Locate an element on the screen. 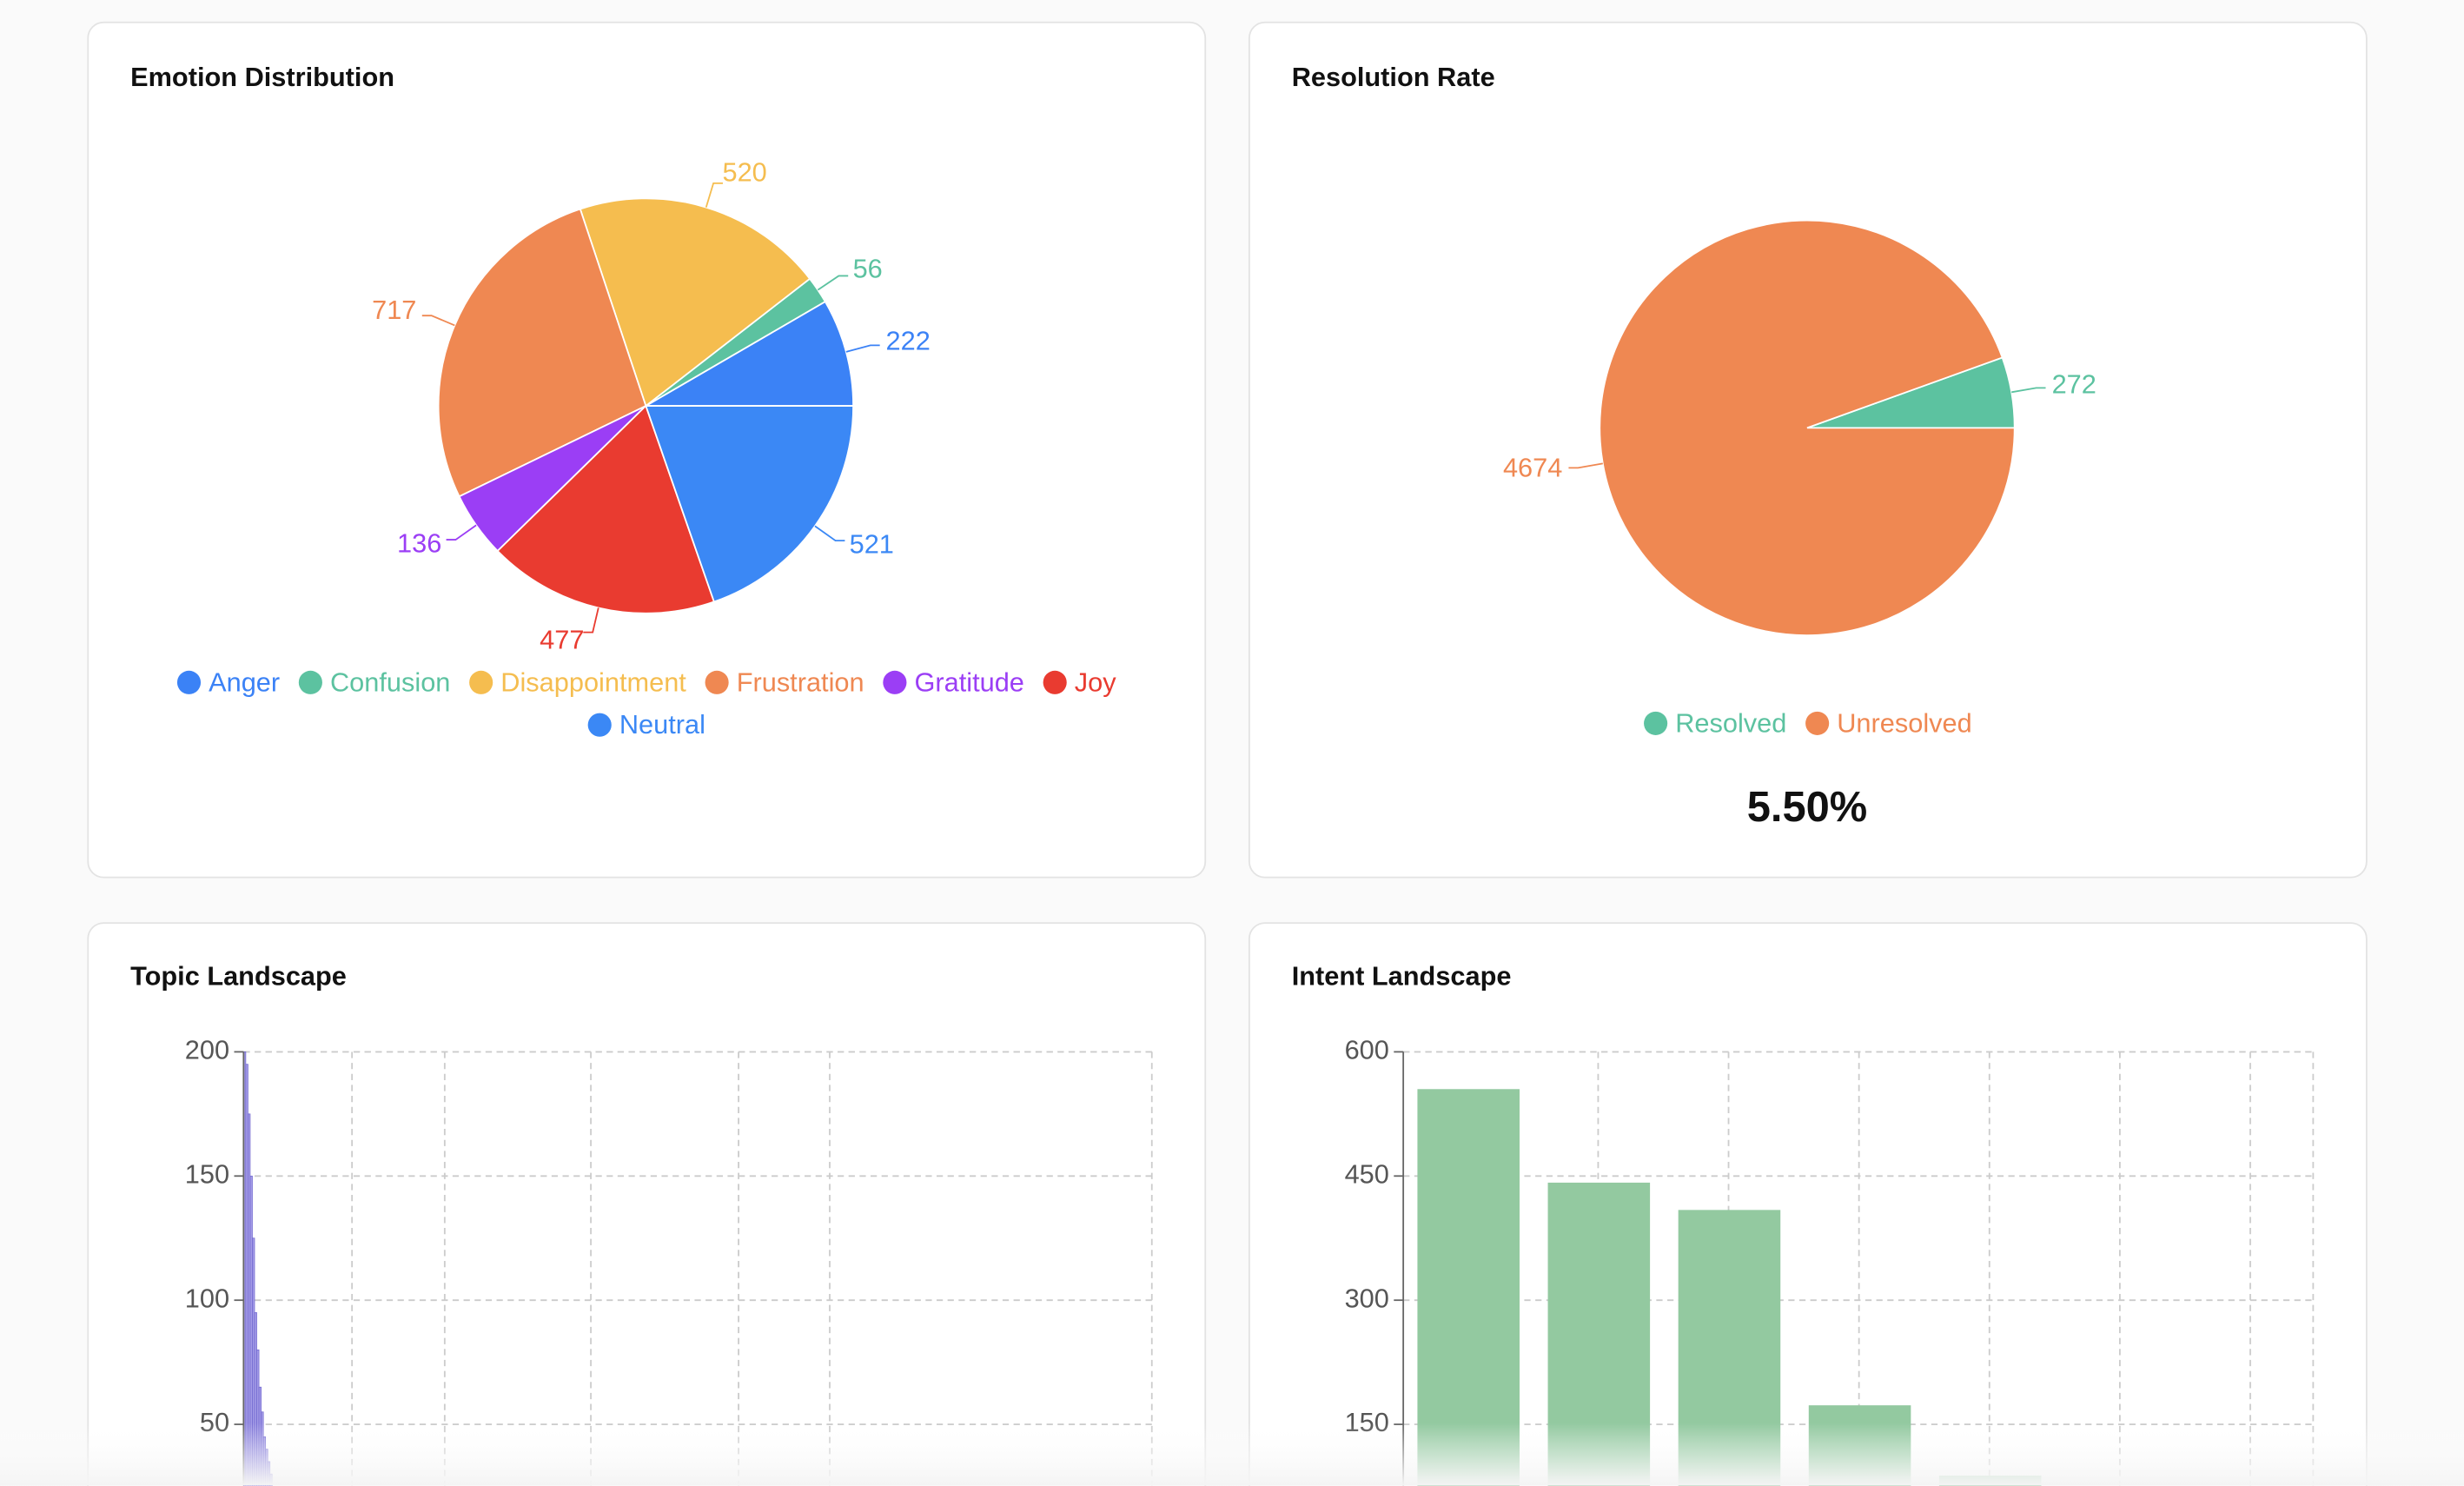 Image resolution: width=2464 pixels, height=1486 pixels. legend-item: Frustration is located at coordinates (784, 682).